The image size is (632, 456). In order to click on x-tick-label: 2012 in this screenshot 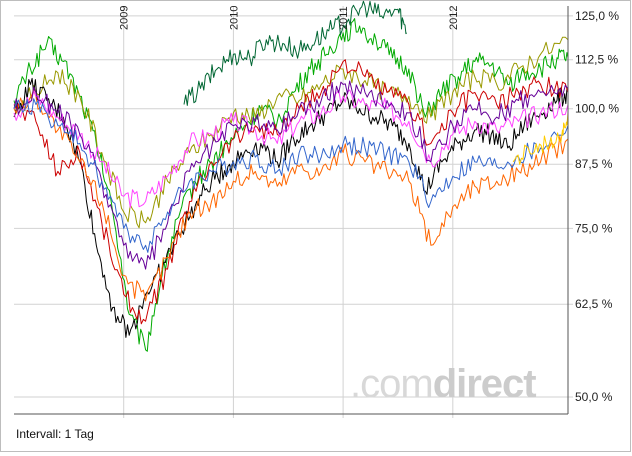, I will do `click(454, 18)`.